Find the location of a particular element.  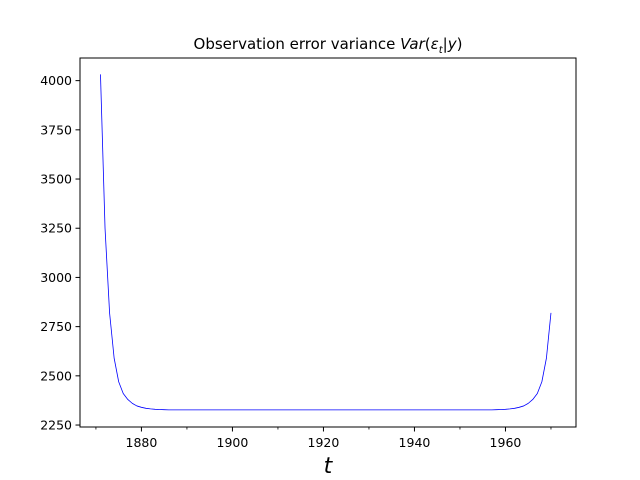

x-axis-label: t is located at coordinates (329, 466).